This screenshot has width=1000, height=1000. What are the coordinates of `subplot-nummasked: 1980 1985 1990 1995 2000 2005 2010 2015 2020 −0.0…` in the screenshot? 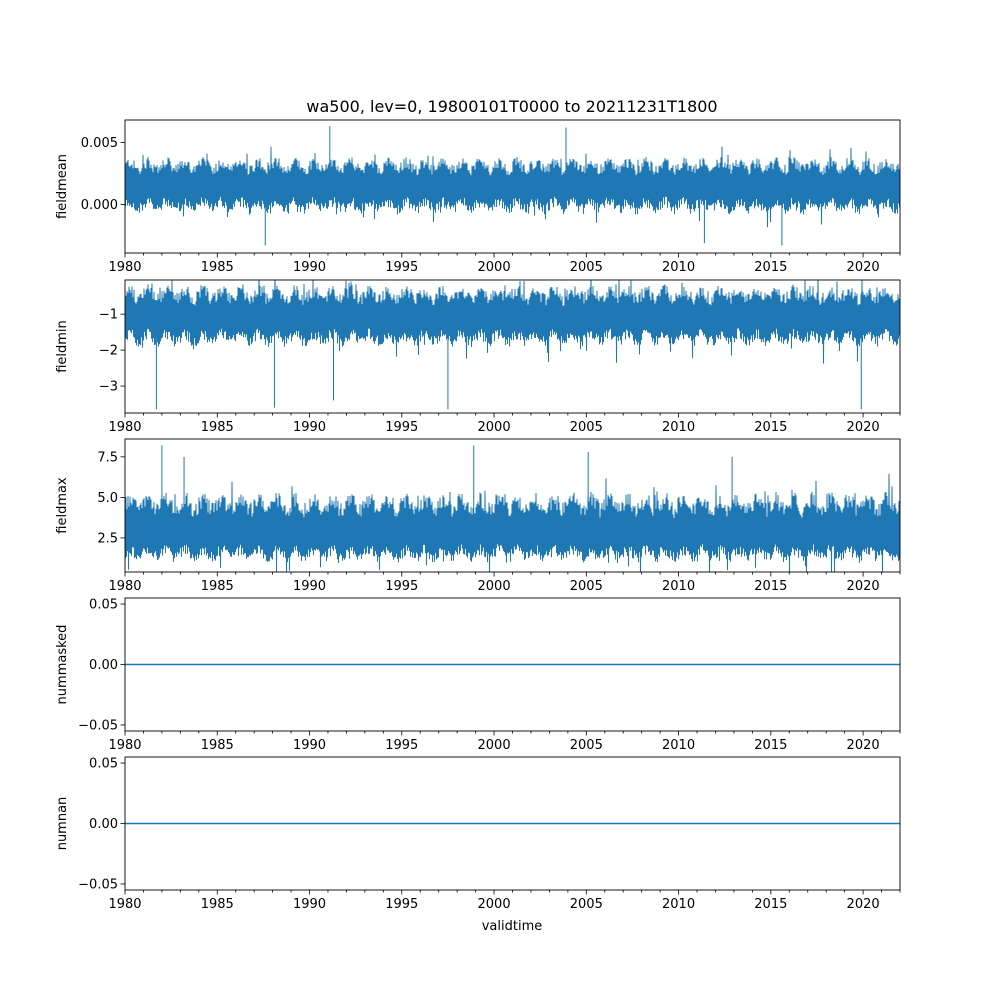 It's located at (478, 675).